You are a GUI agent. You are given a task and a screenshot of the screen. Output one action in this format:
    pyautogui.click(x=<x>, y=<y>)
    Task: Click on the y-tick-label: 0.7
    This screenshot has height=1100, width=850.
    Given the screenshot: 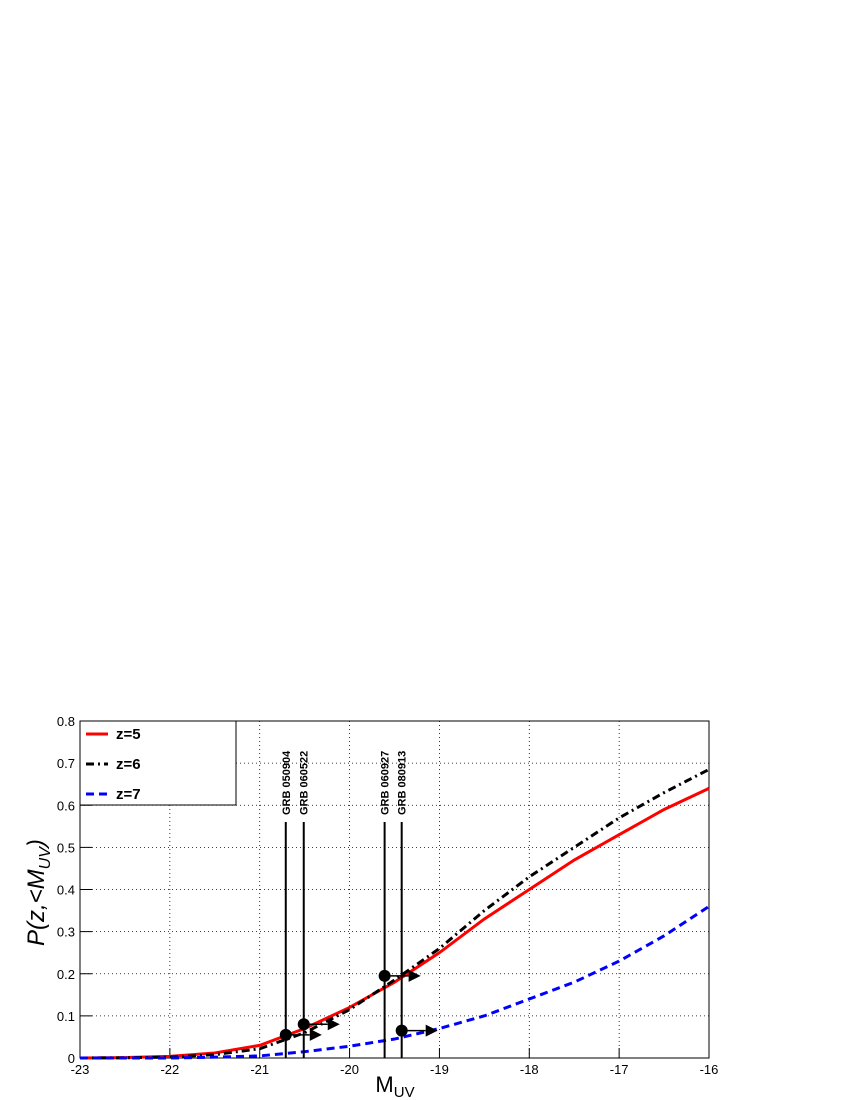 What is the action you would take?
    pyautogui.click(x=66, y=763)
    